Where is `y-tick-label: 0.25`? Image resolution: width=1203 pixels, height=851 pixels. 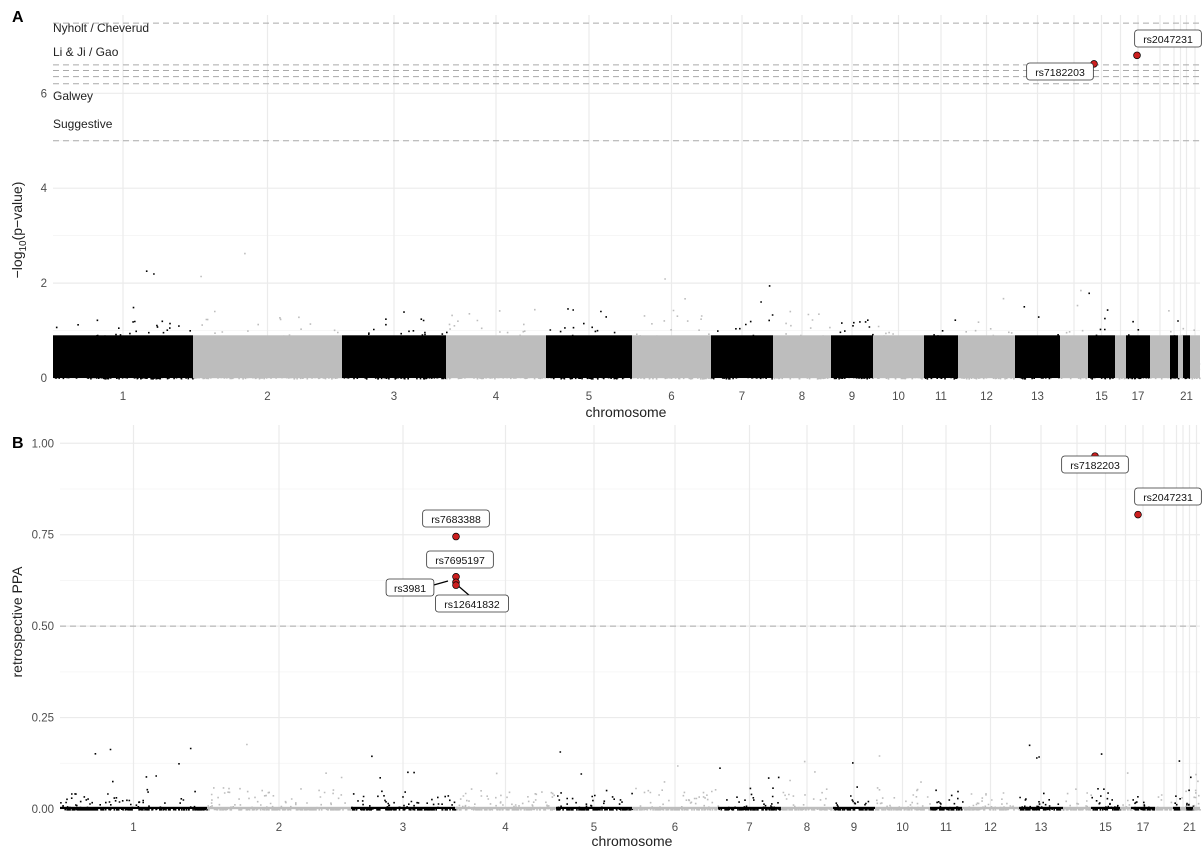
y-tick-label: 0.25 is located at coordinates (43, 719).